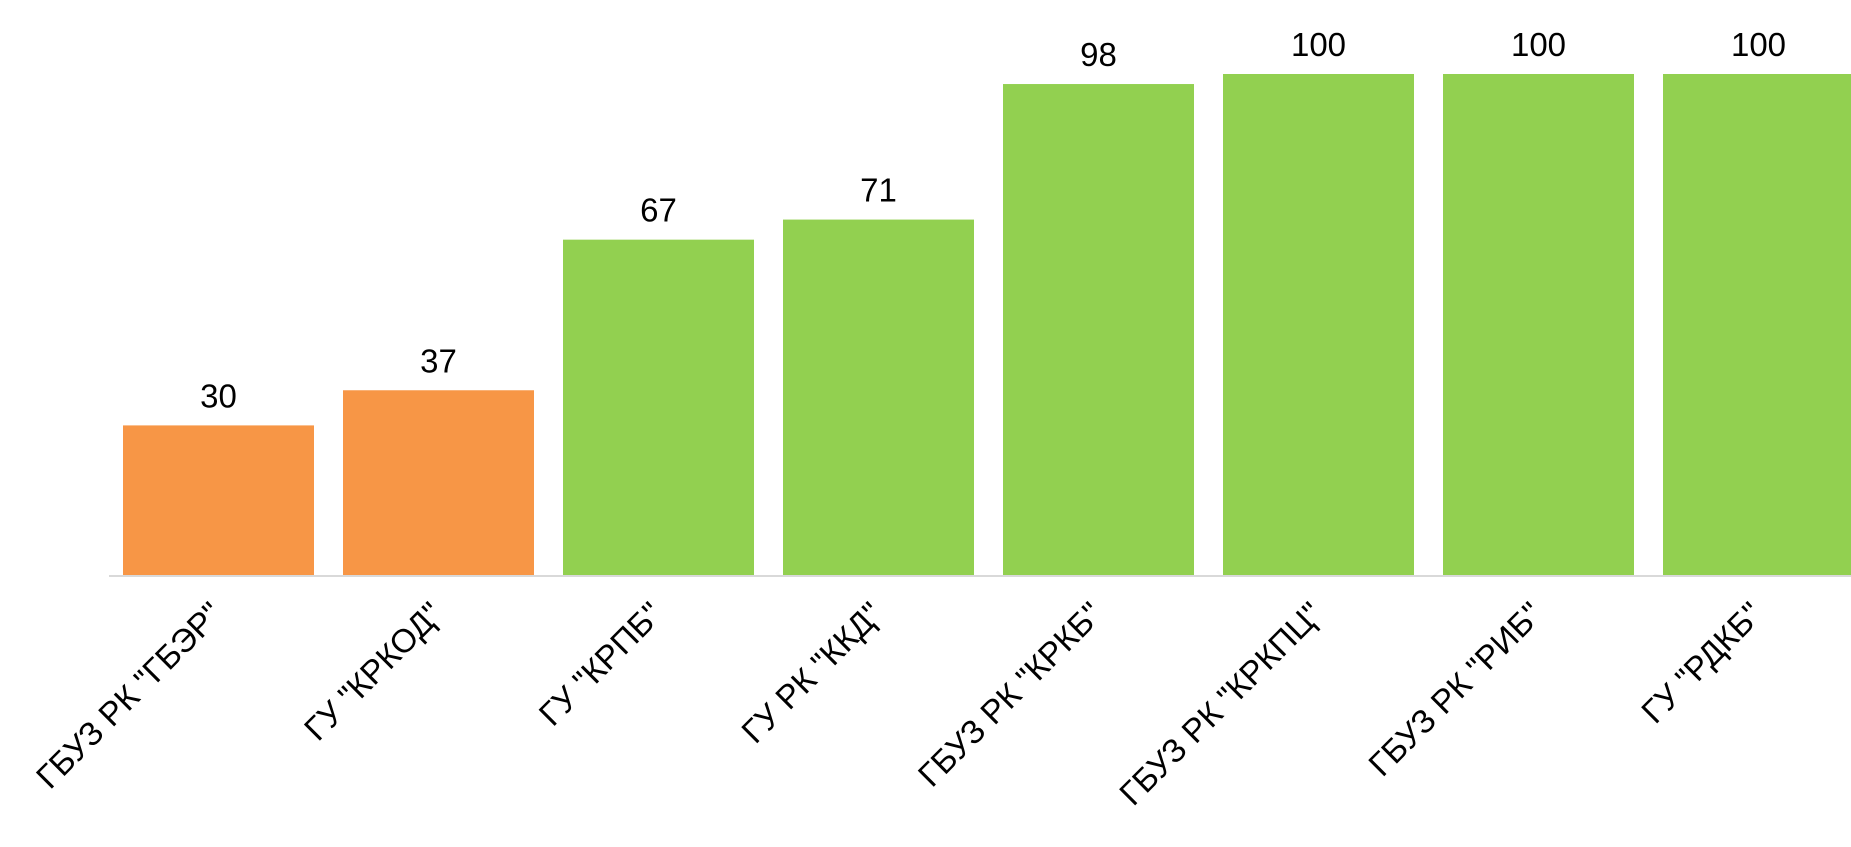 The height and width of the screenshot is (847, 1851). I want to click on data-label: 37, so click(438, 360).